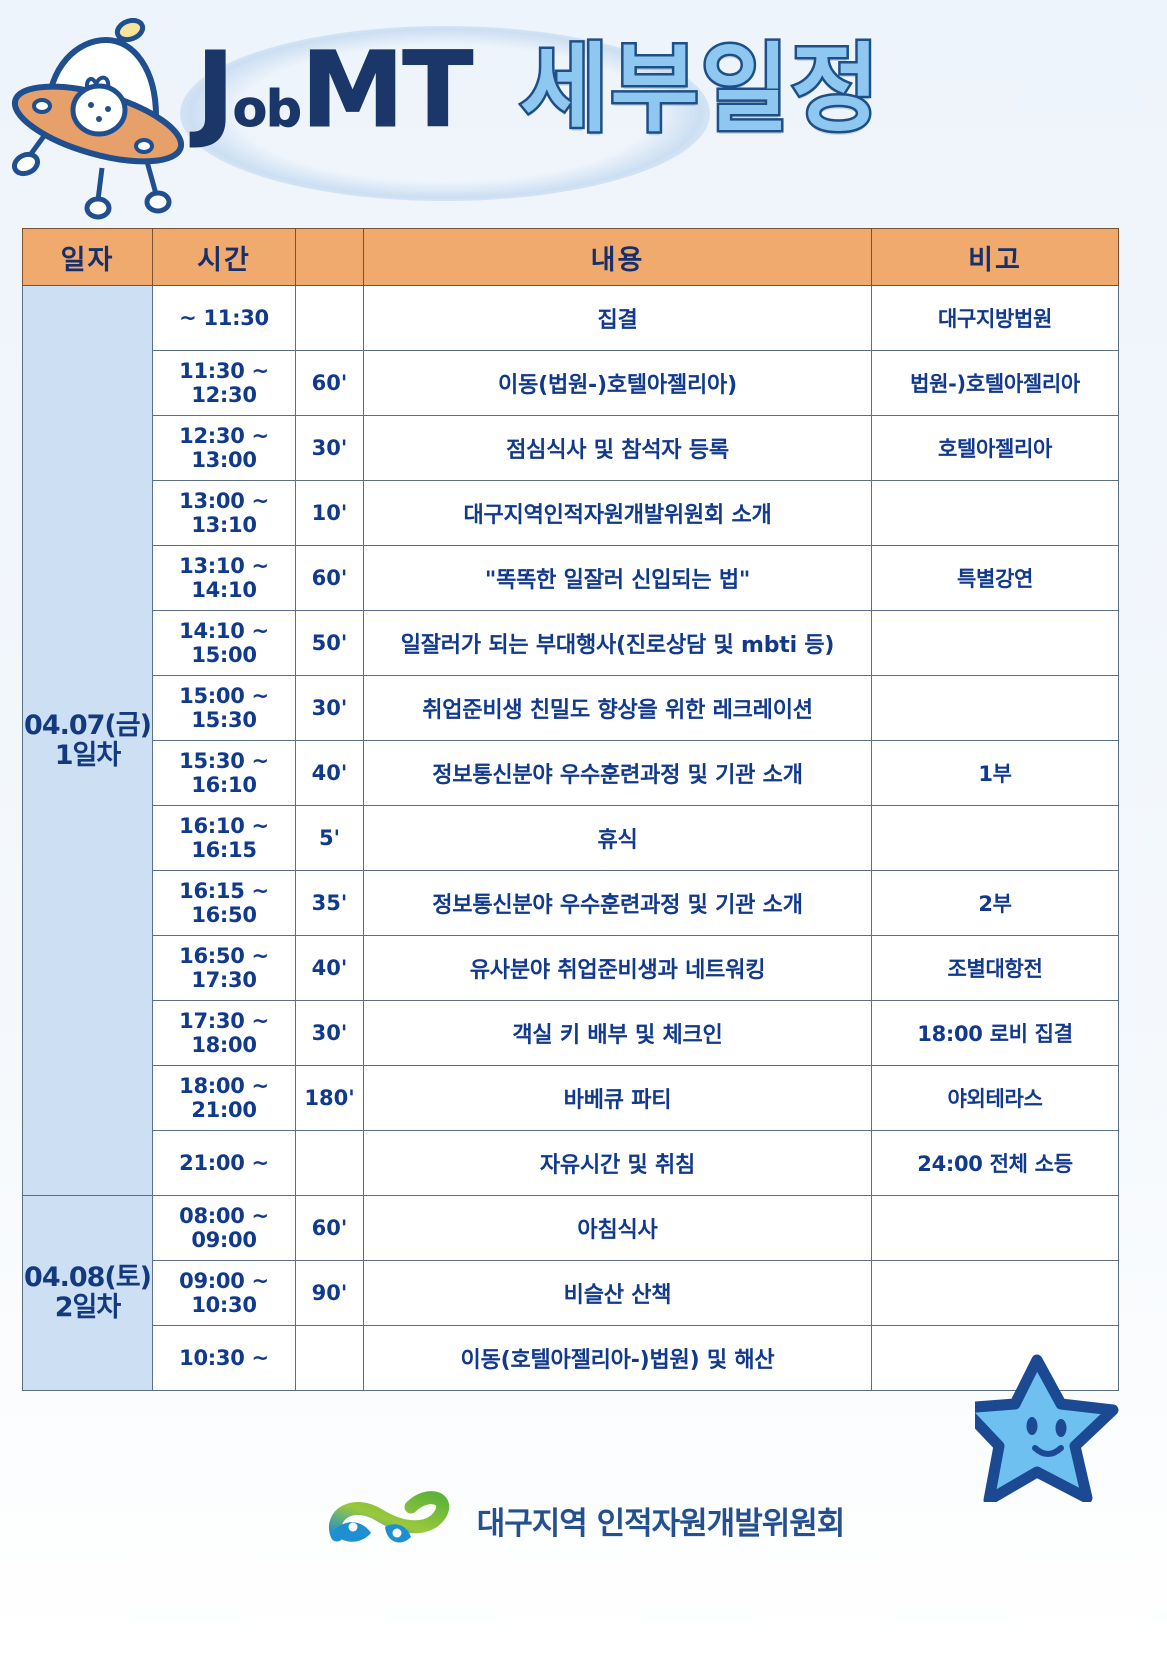  What do you see at coordinates (224, 1098) in the screenshot?
I see `row-time-cell: 18:00 ~ 21:00` at bounding box center [224, 1098].